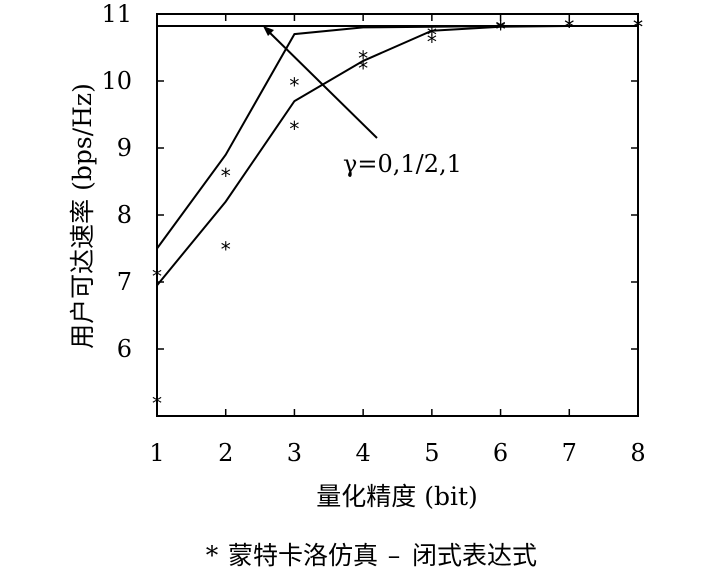  What do you see at coordinates (124, 349) in the screenshot?
I see `y-tick-label: 6` at bounding box center [124, 349].